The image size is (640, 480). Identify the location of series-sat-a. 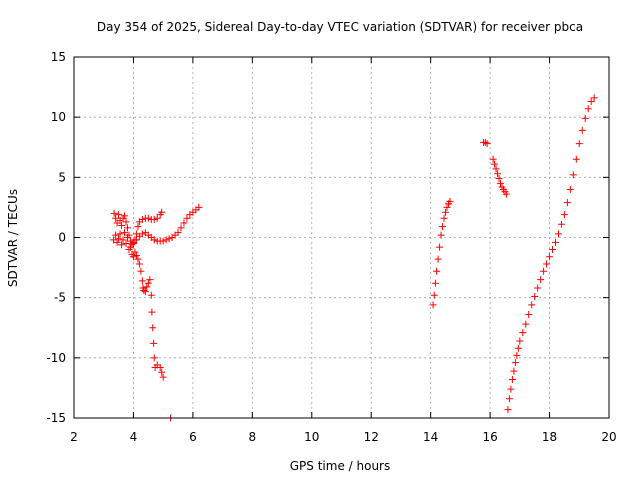
(142, 325).